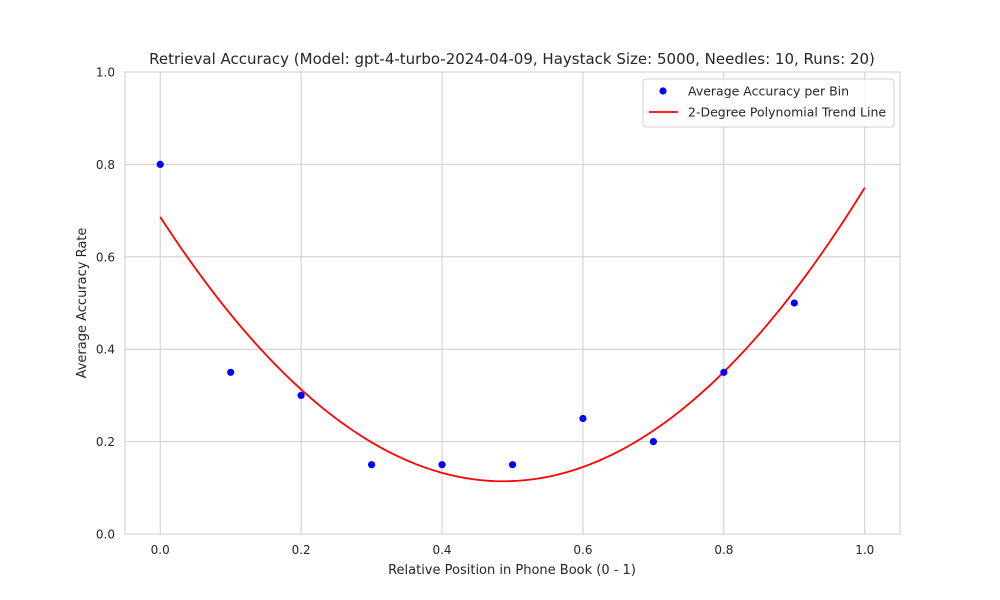 The height and width of the screenshot is (600, 1000). What do you see at coordinates (787, 112) in the screenshot?
I see `legend-label-line: 2-Degree Polynomial Trend Line` at bounding box center [787, 112].